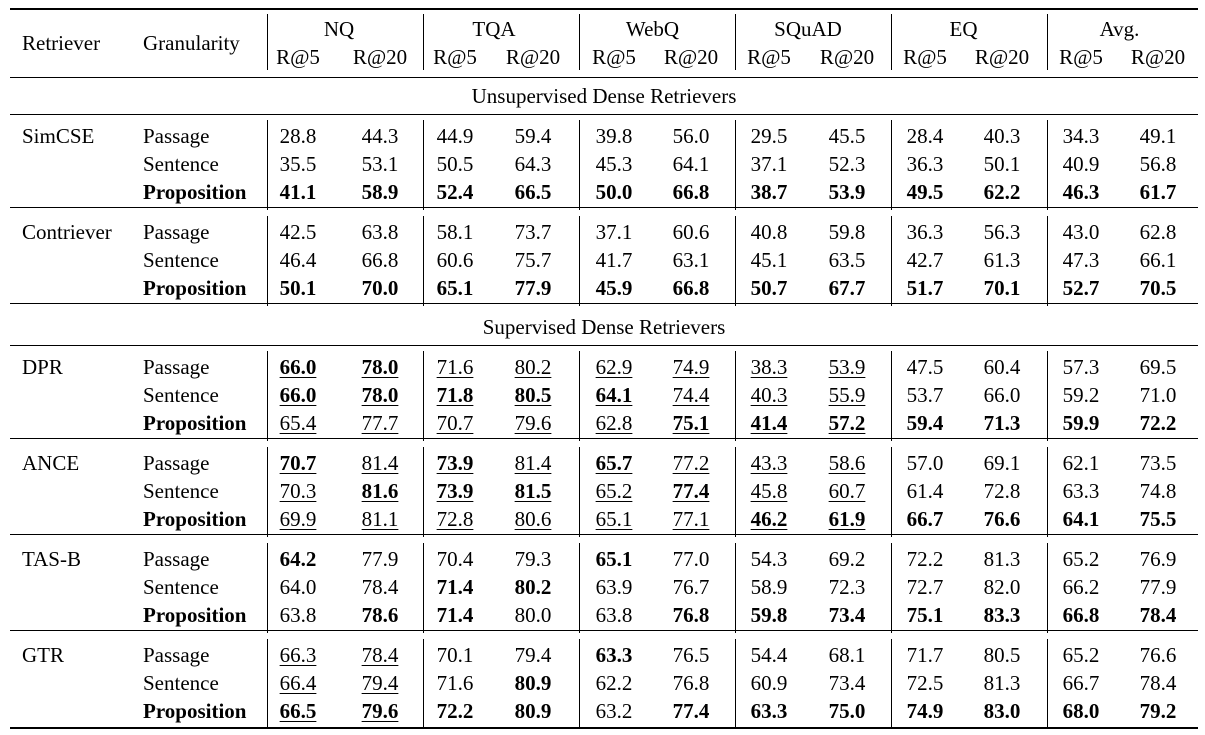 This screenshot has width=1205, height=735. What do you see at coordinates (1081, 288) in the screenshot?
I see `score-cell: 52.7` at bounding box center [1081, 288].